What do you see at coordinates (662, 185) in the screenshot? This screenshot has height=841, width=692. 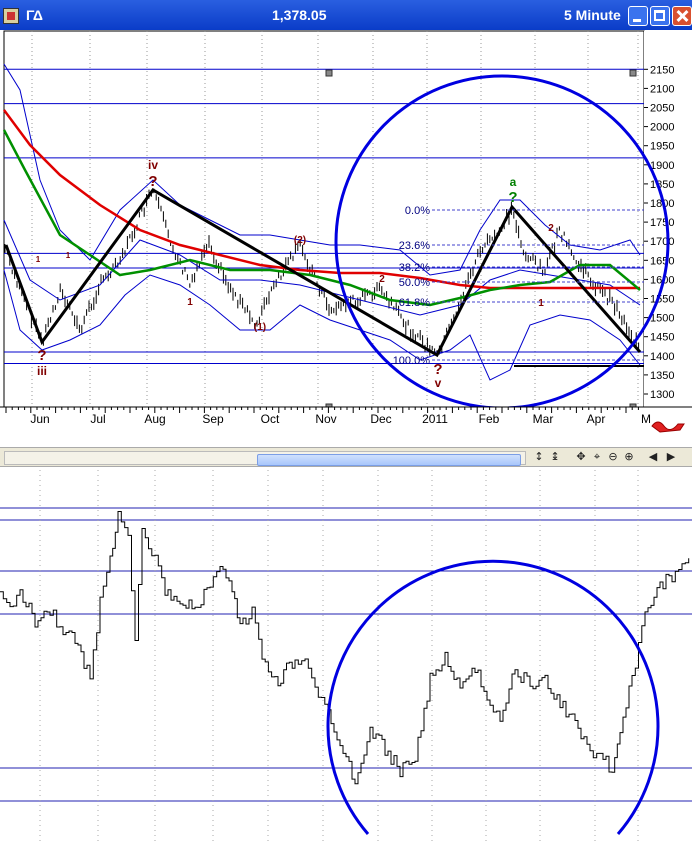 I see `price-axis-label: 1850` at bounding box center [662, 185].